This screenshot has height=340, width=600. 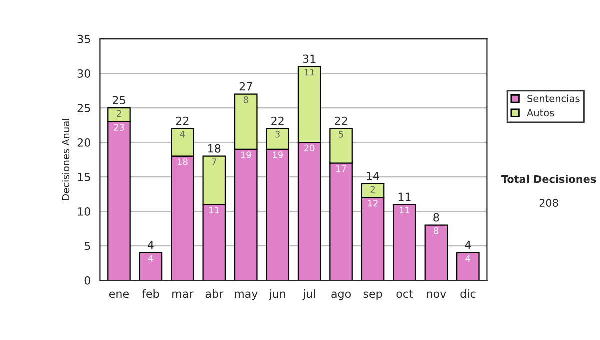 What do you see at coordinates (309, 295) in the screenshot?
I see `x-tick-label: jul` at bounding box center [309, 295].